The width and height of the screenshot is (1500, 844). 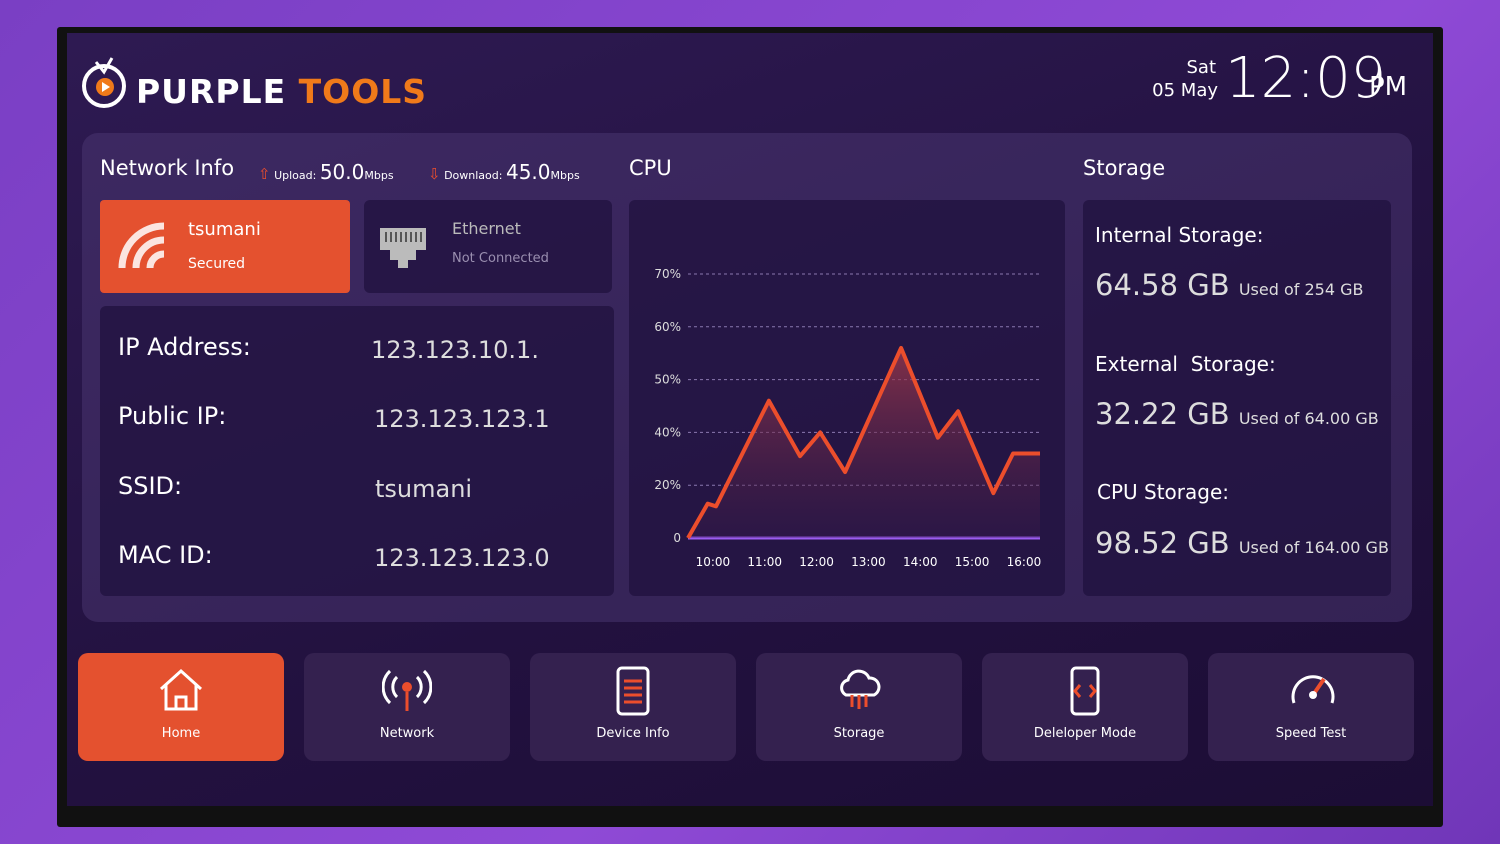 I want to click on x-tick-label: 12:00, so click(x=816, y=562).